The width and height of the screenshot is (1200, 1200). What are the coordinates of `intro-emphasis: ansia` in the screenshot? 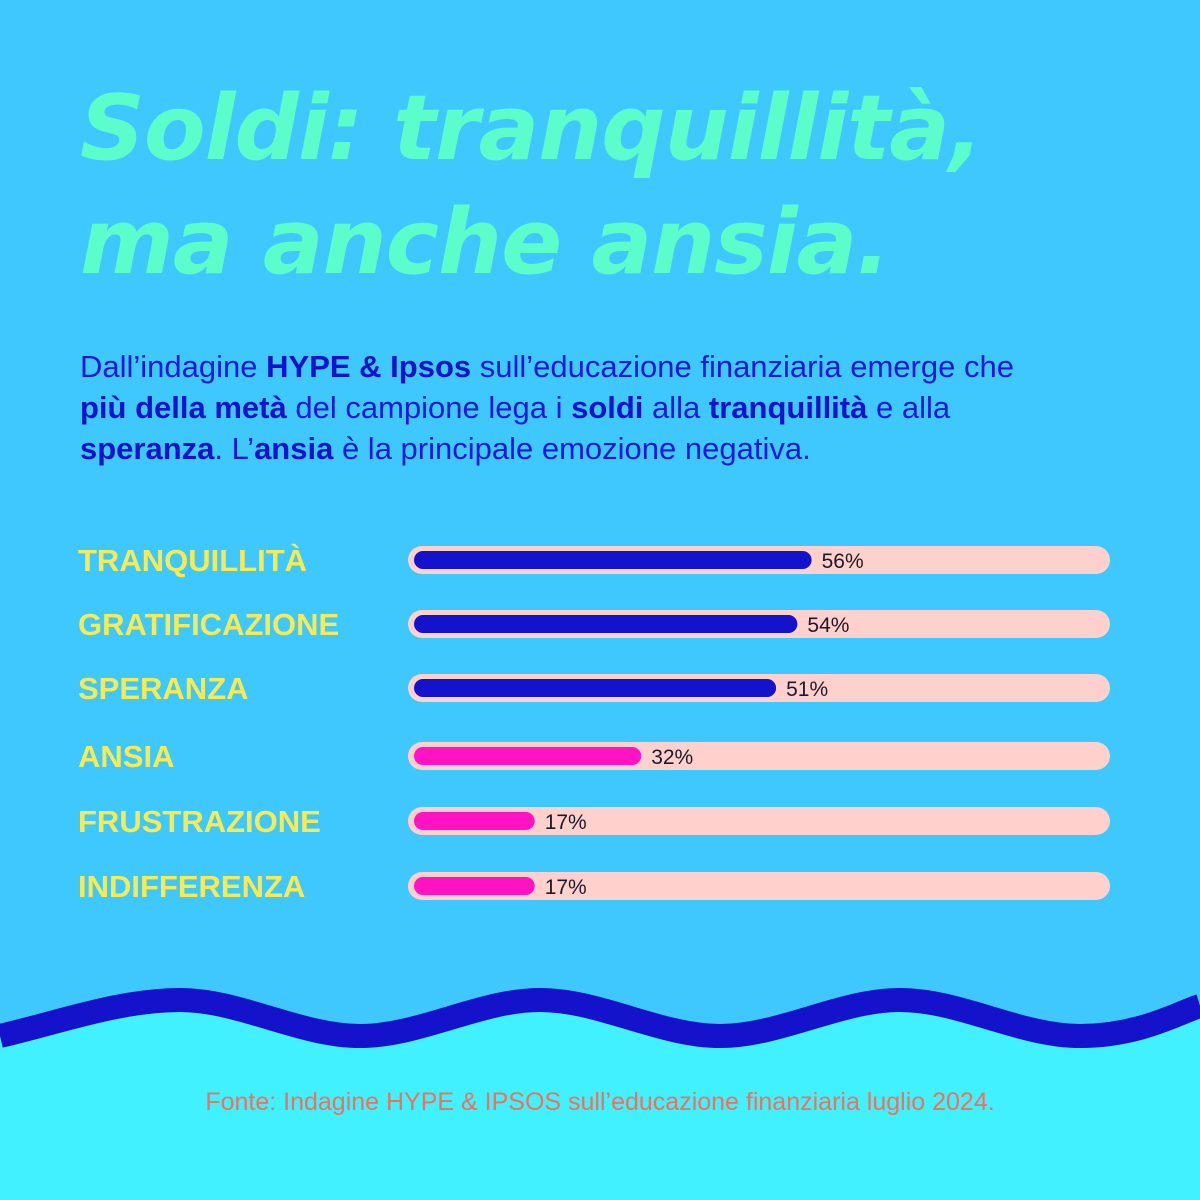 It's located at (294, 448).